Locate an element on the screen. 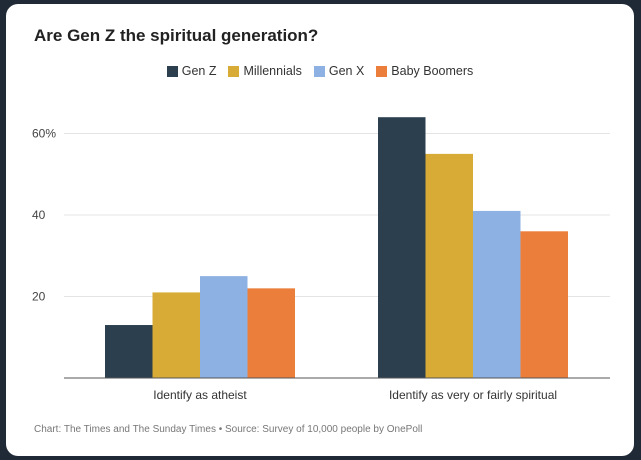  legend-label-0: Gen Z is located at coordinates (199, 71).